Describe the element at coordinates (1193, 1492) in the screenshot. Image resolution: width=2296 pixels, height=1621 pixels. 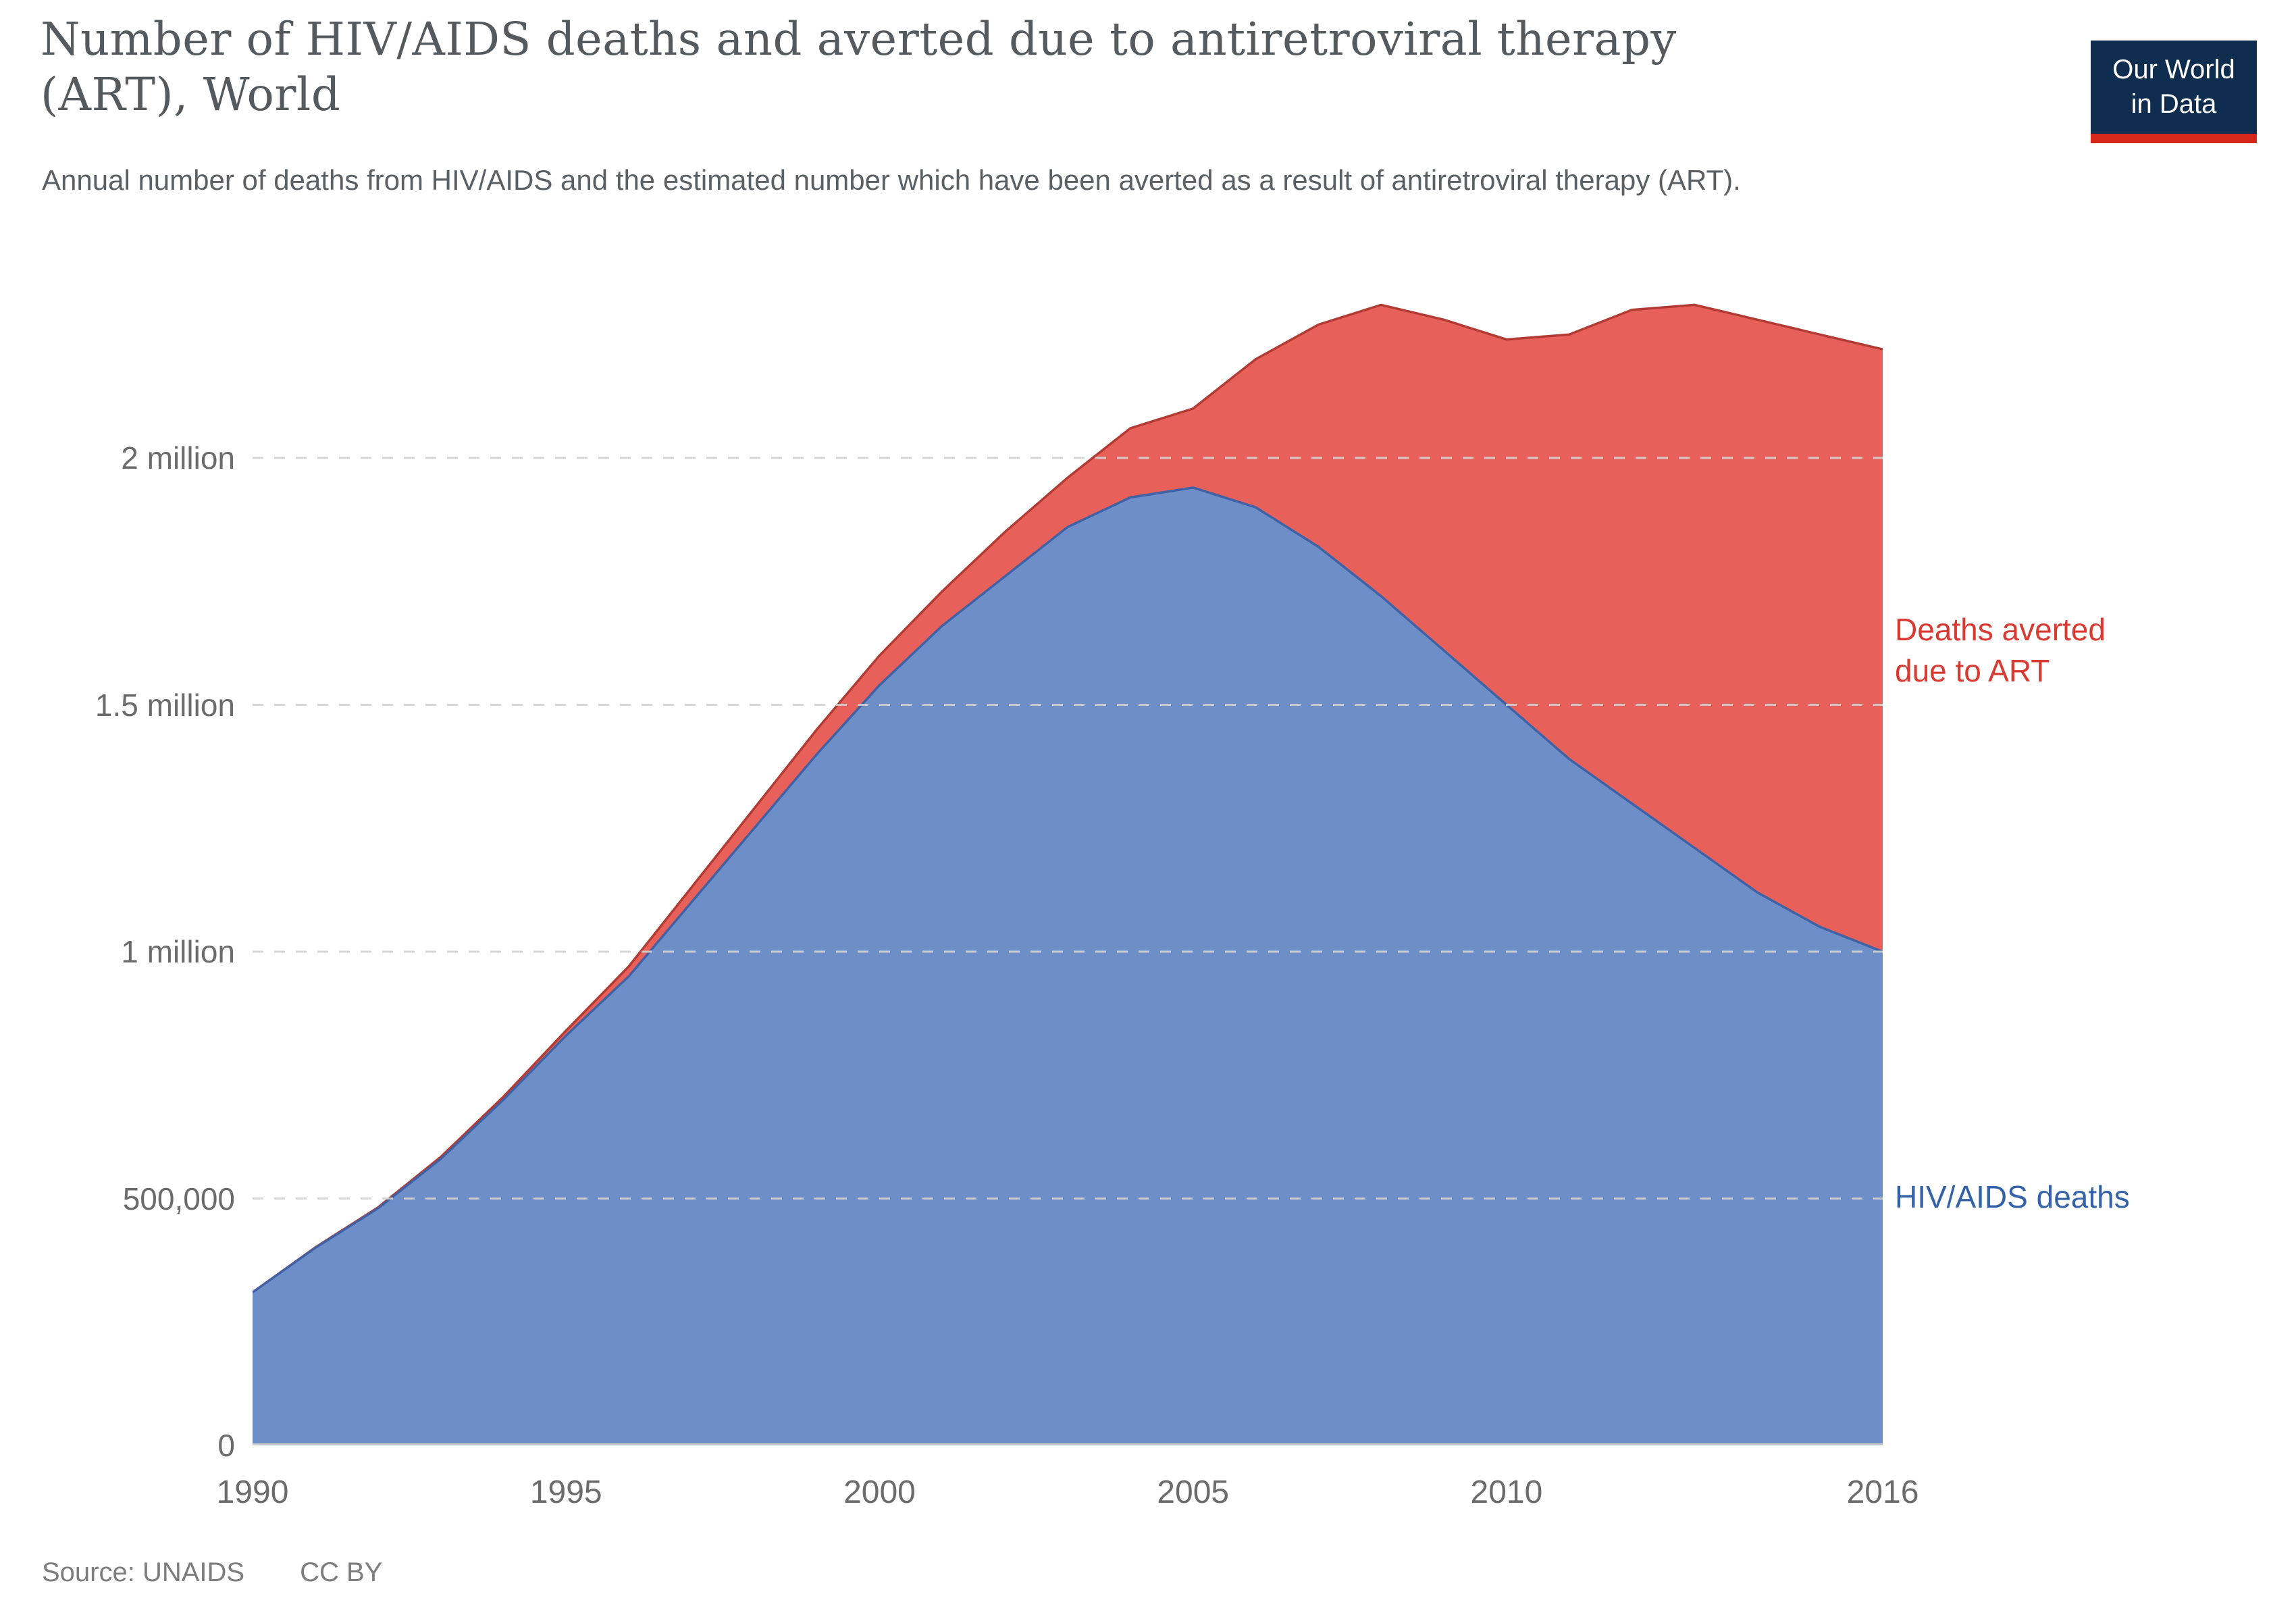
I see `x-tick-label-2005: 2005` at that location.